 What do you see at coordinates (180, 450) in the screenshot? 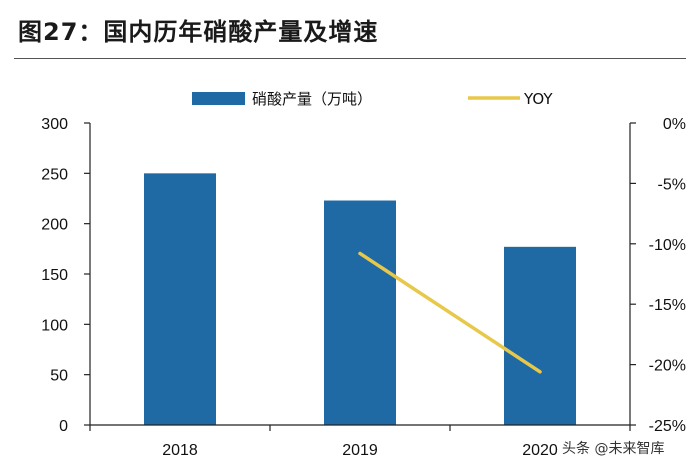
I see `x-tick-label-2018: 2018` at bounding box center [180, 450].